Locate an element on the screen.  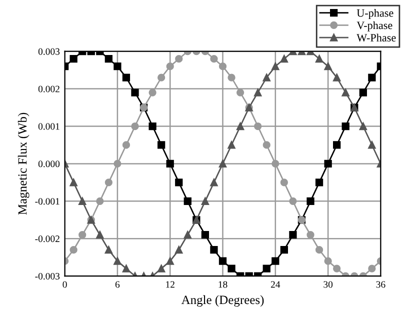
x-tick-label: 24 is located at coordinates (275, 284).